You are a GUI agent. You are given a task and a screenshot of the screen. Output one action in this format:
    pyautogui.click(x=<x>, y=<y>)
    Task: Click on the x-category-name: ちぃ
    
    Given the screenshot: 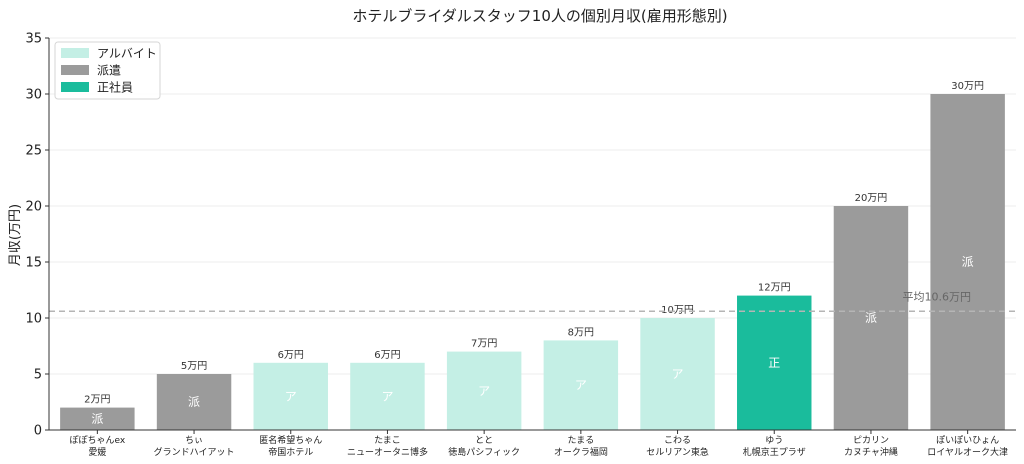 What is the action you would take?
    pyautogui.click(x=194, y=440)
    